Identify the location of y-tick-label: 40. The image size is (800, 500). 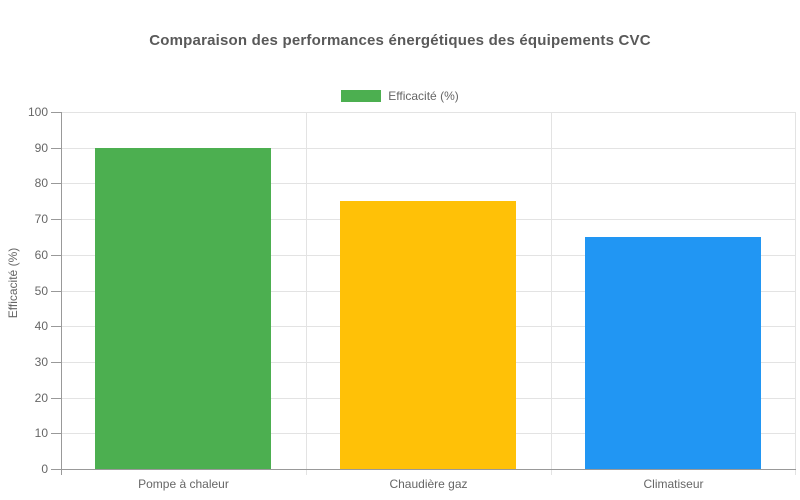
(41, 326).